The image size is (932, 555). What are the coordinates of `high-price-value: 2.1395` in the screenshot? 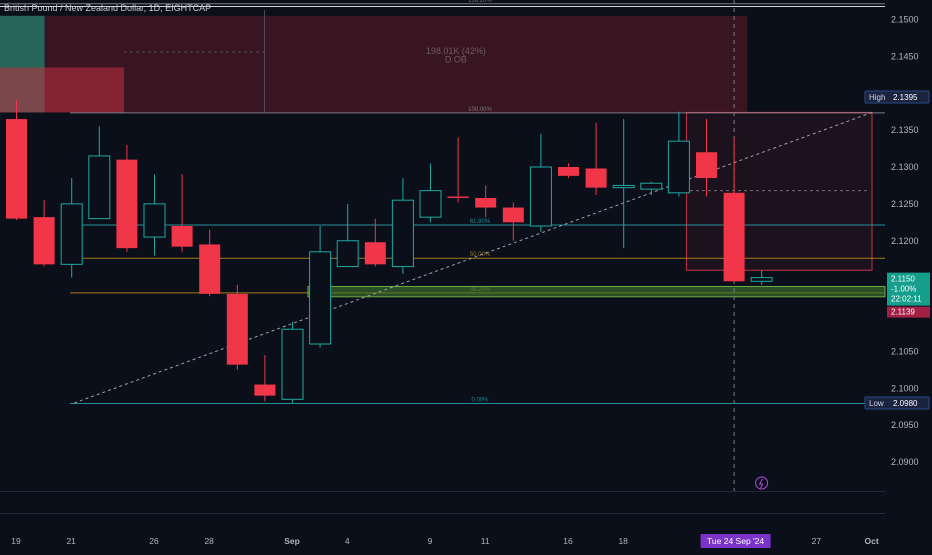 It's located at (905, 97).